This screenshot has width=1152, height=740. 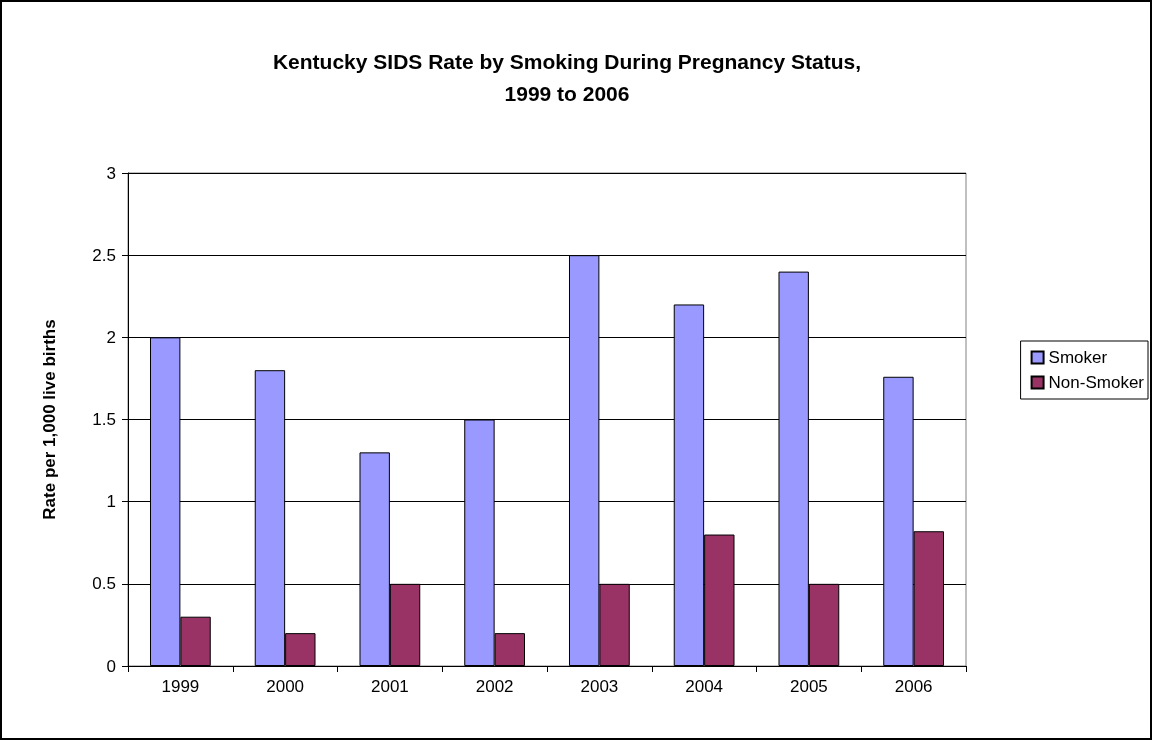 I want to click on y-tick-label: 2, so click(x=111, y=337).